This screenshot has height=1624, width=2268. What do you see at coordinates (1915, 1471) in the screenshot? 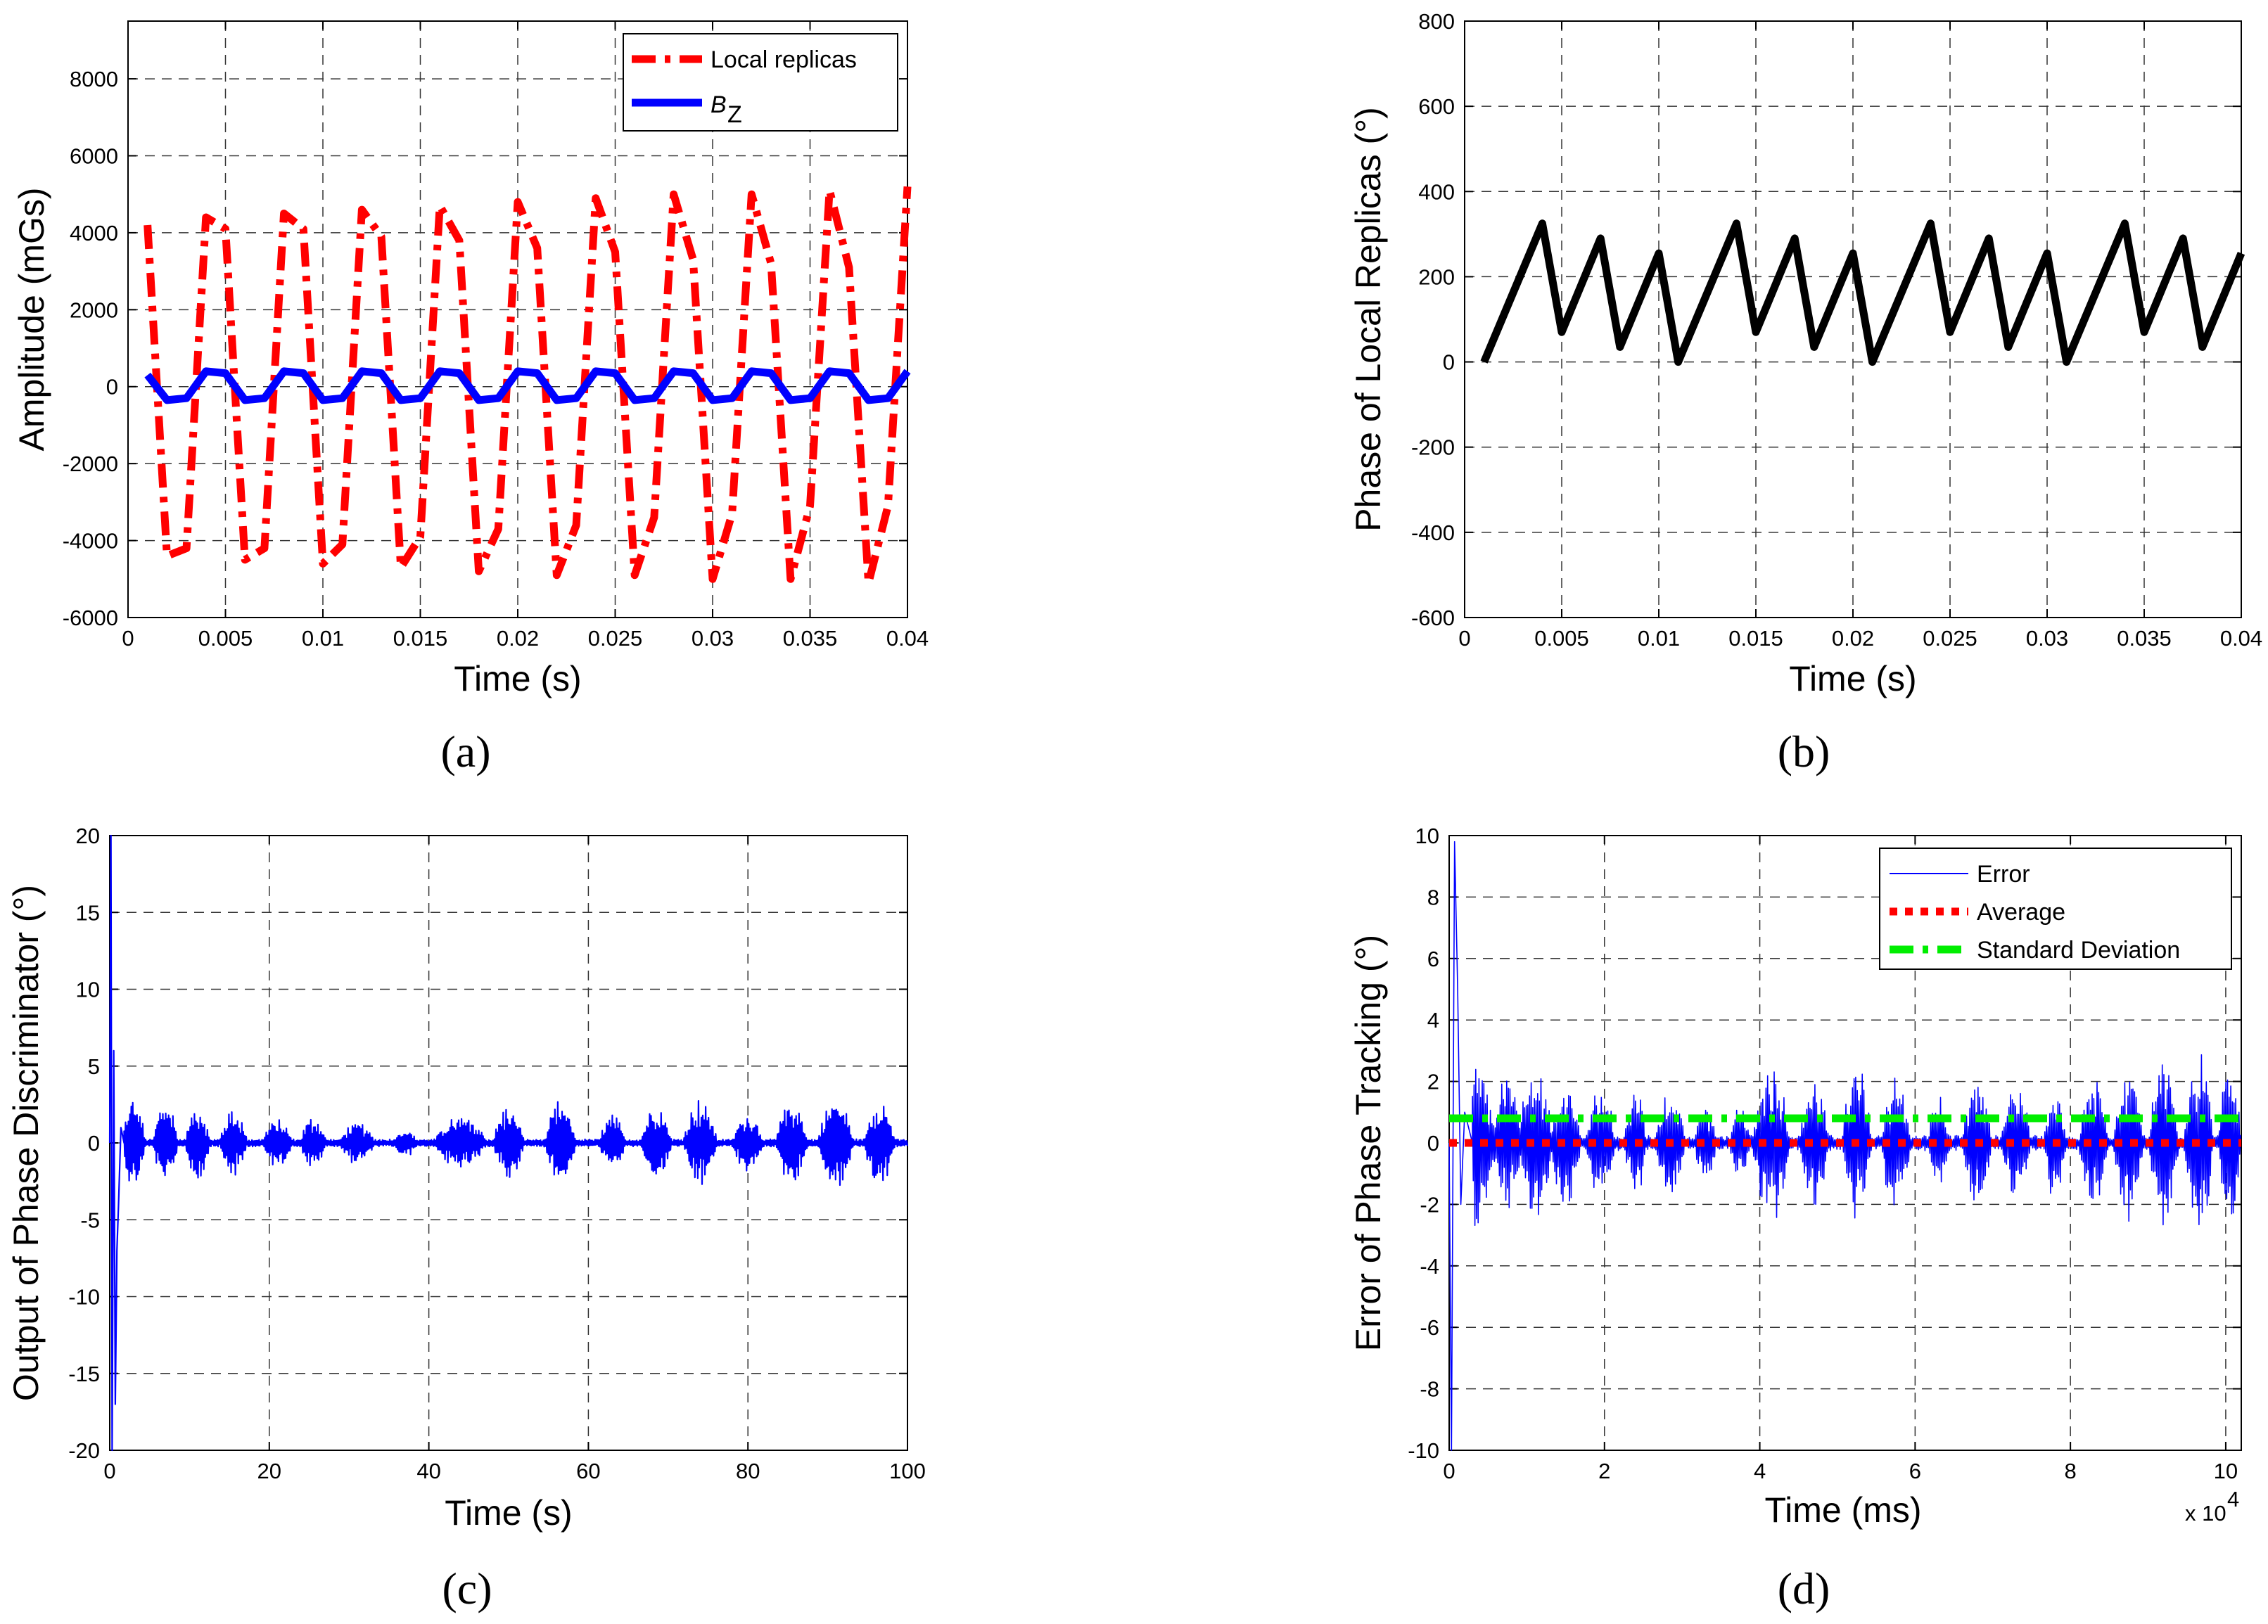
I see `x-tick-label: 6` at bounding box center [1915, 1471].